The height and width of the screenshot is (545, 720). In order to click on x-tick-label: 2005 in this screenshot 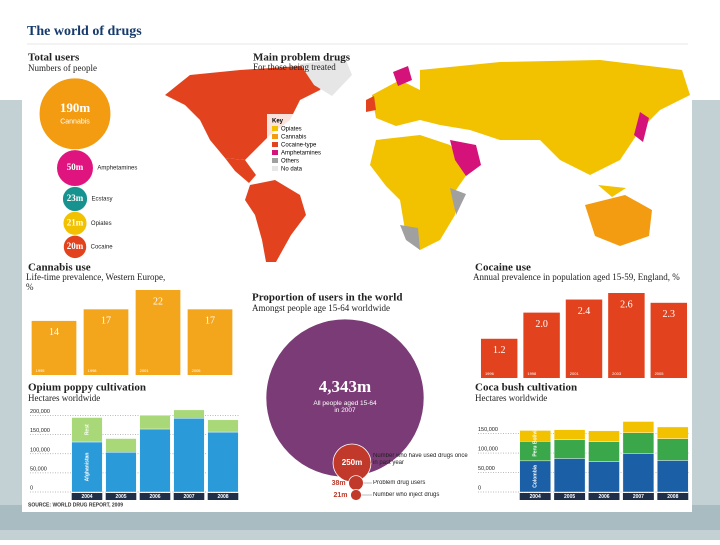, I will do `click(120, 497)`.